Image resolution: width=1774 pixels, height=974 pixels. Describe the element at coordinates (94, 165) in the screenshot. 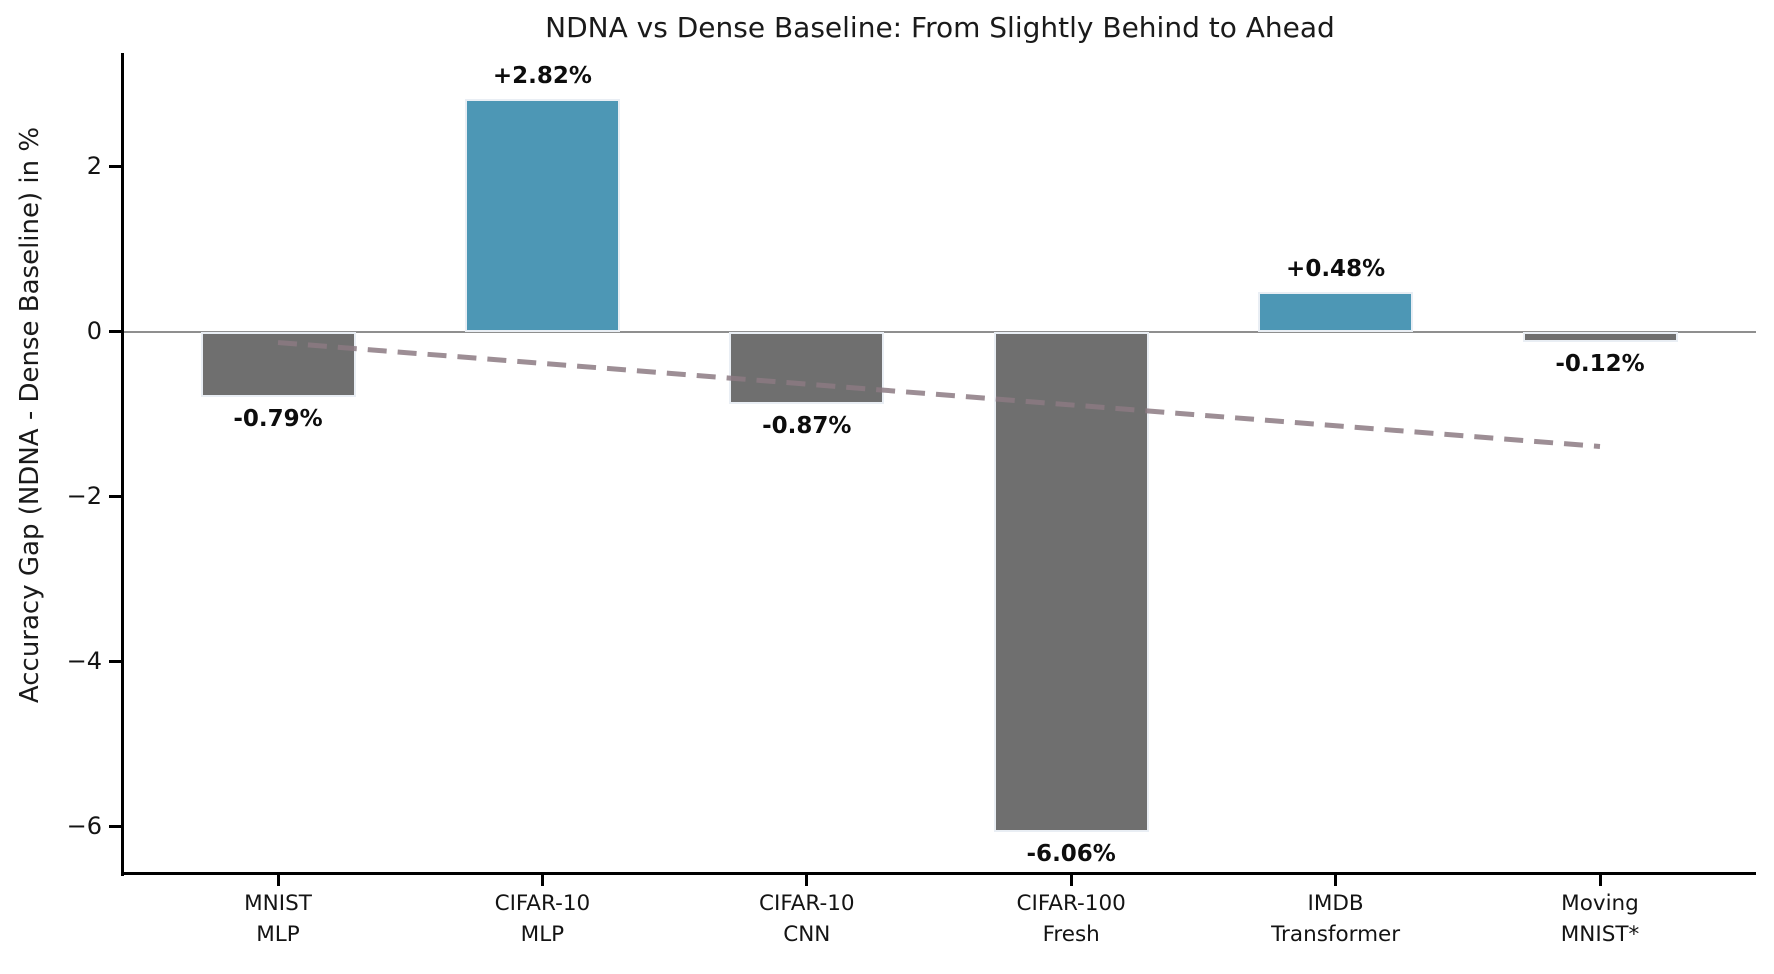

I see `y-tick-label: 2` at that location.